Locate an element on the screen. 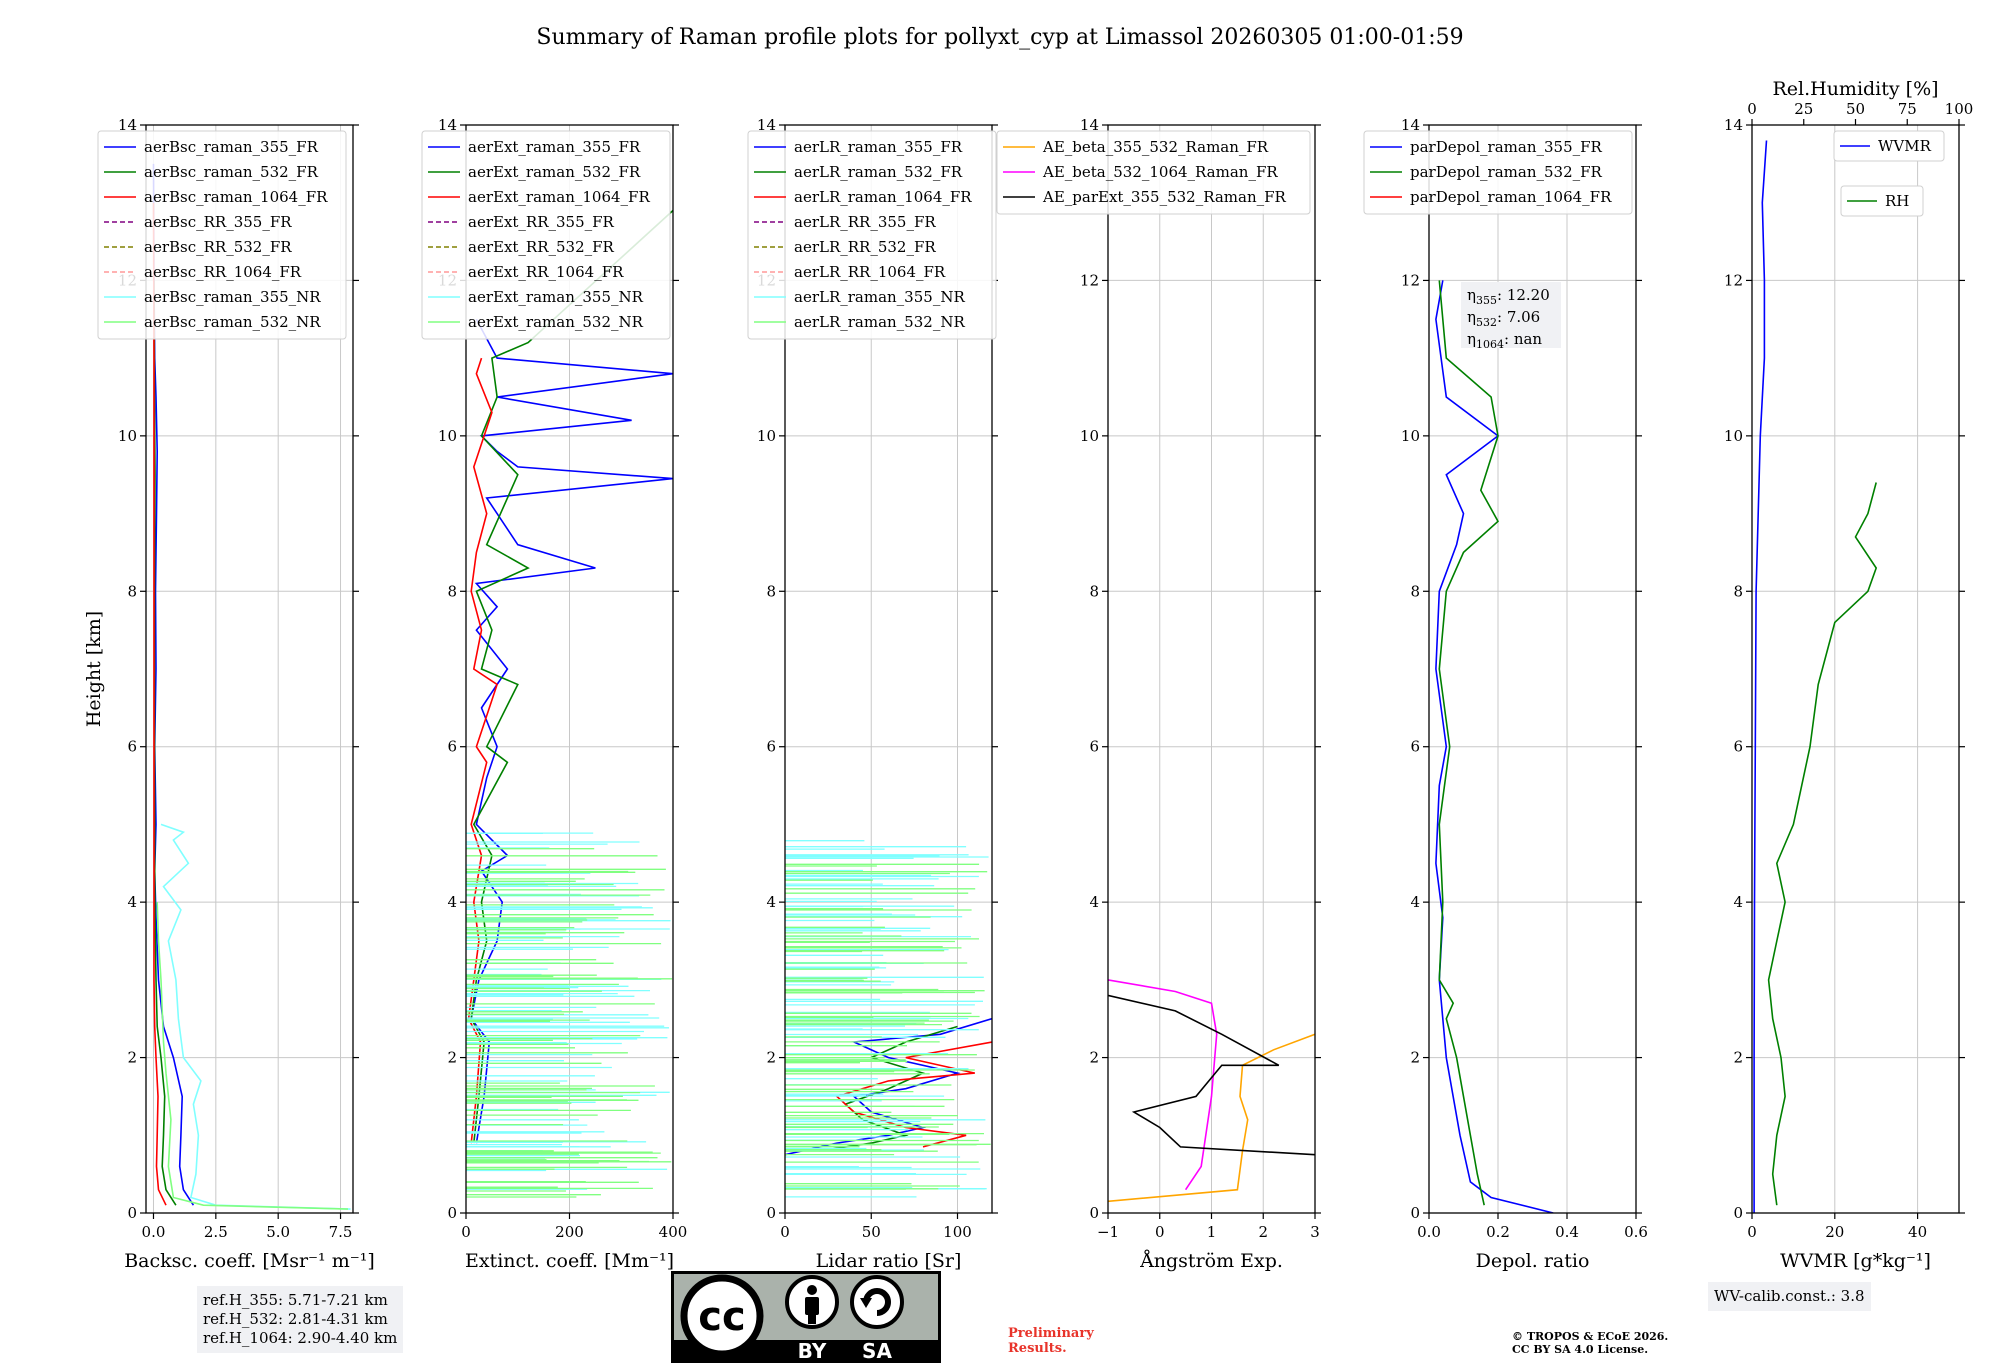 The image size is (2000, 1364). x-axis-label: Depol. ratio is located at coordinates (1533, 1261).